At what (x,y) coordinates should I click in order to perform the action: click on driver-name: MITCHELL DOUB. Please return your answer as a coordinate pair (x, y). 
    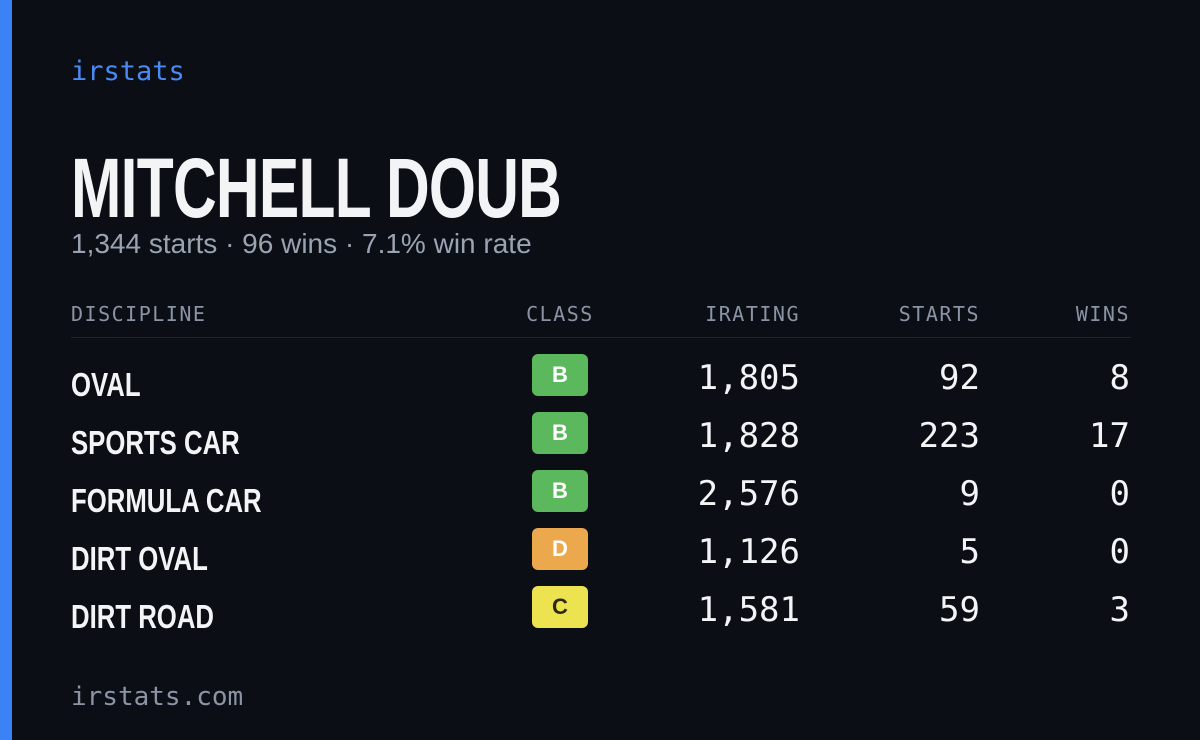
    Looking at the image, I should click on (316, 188).